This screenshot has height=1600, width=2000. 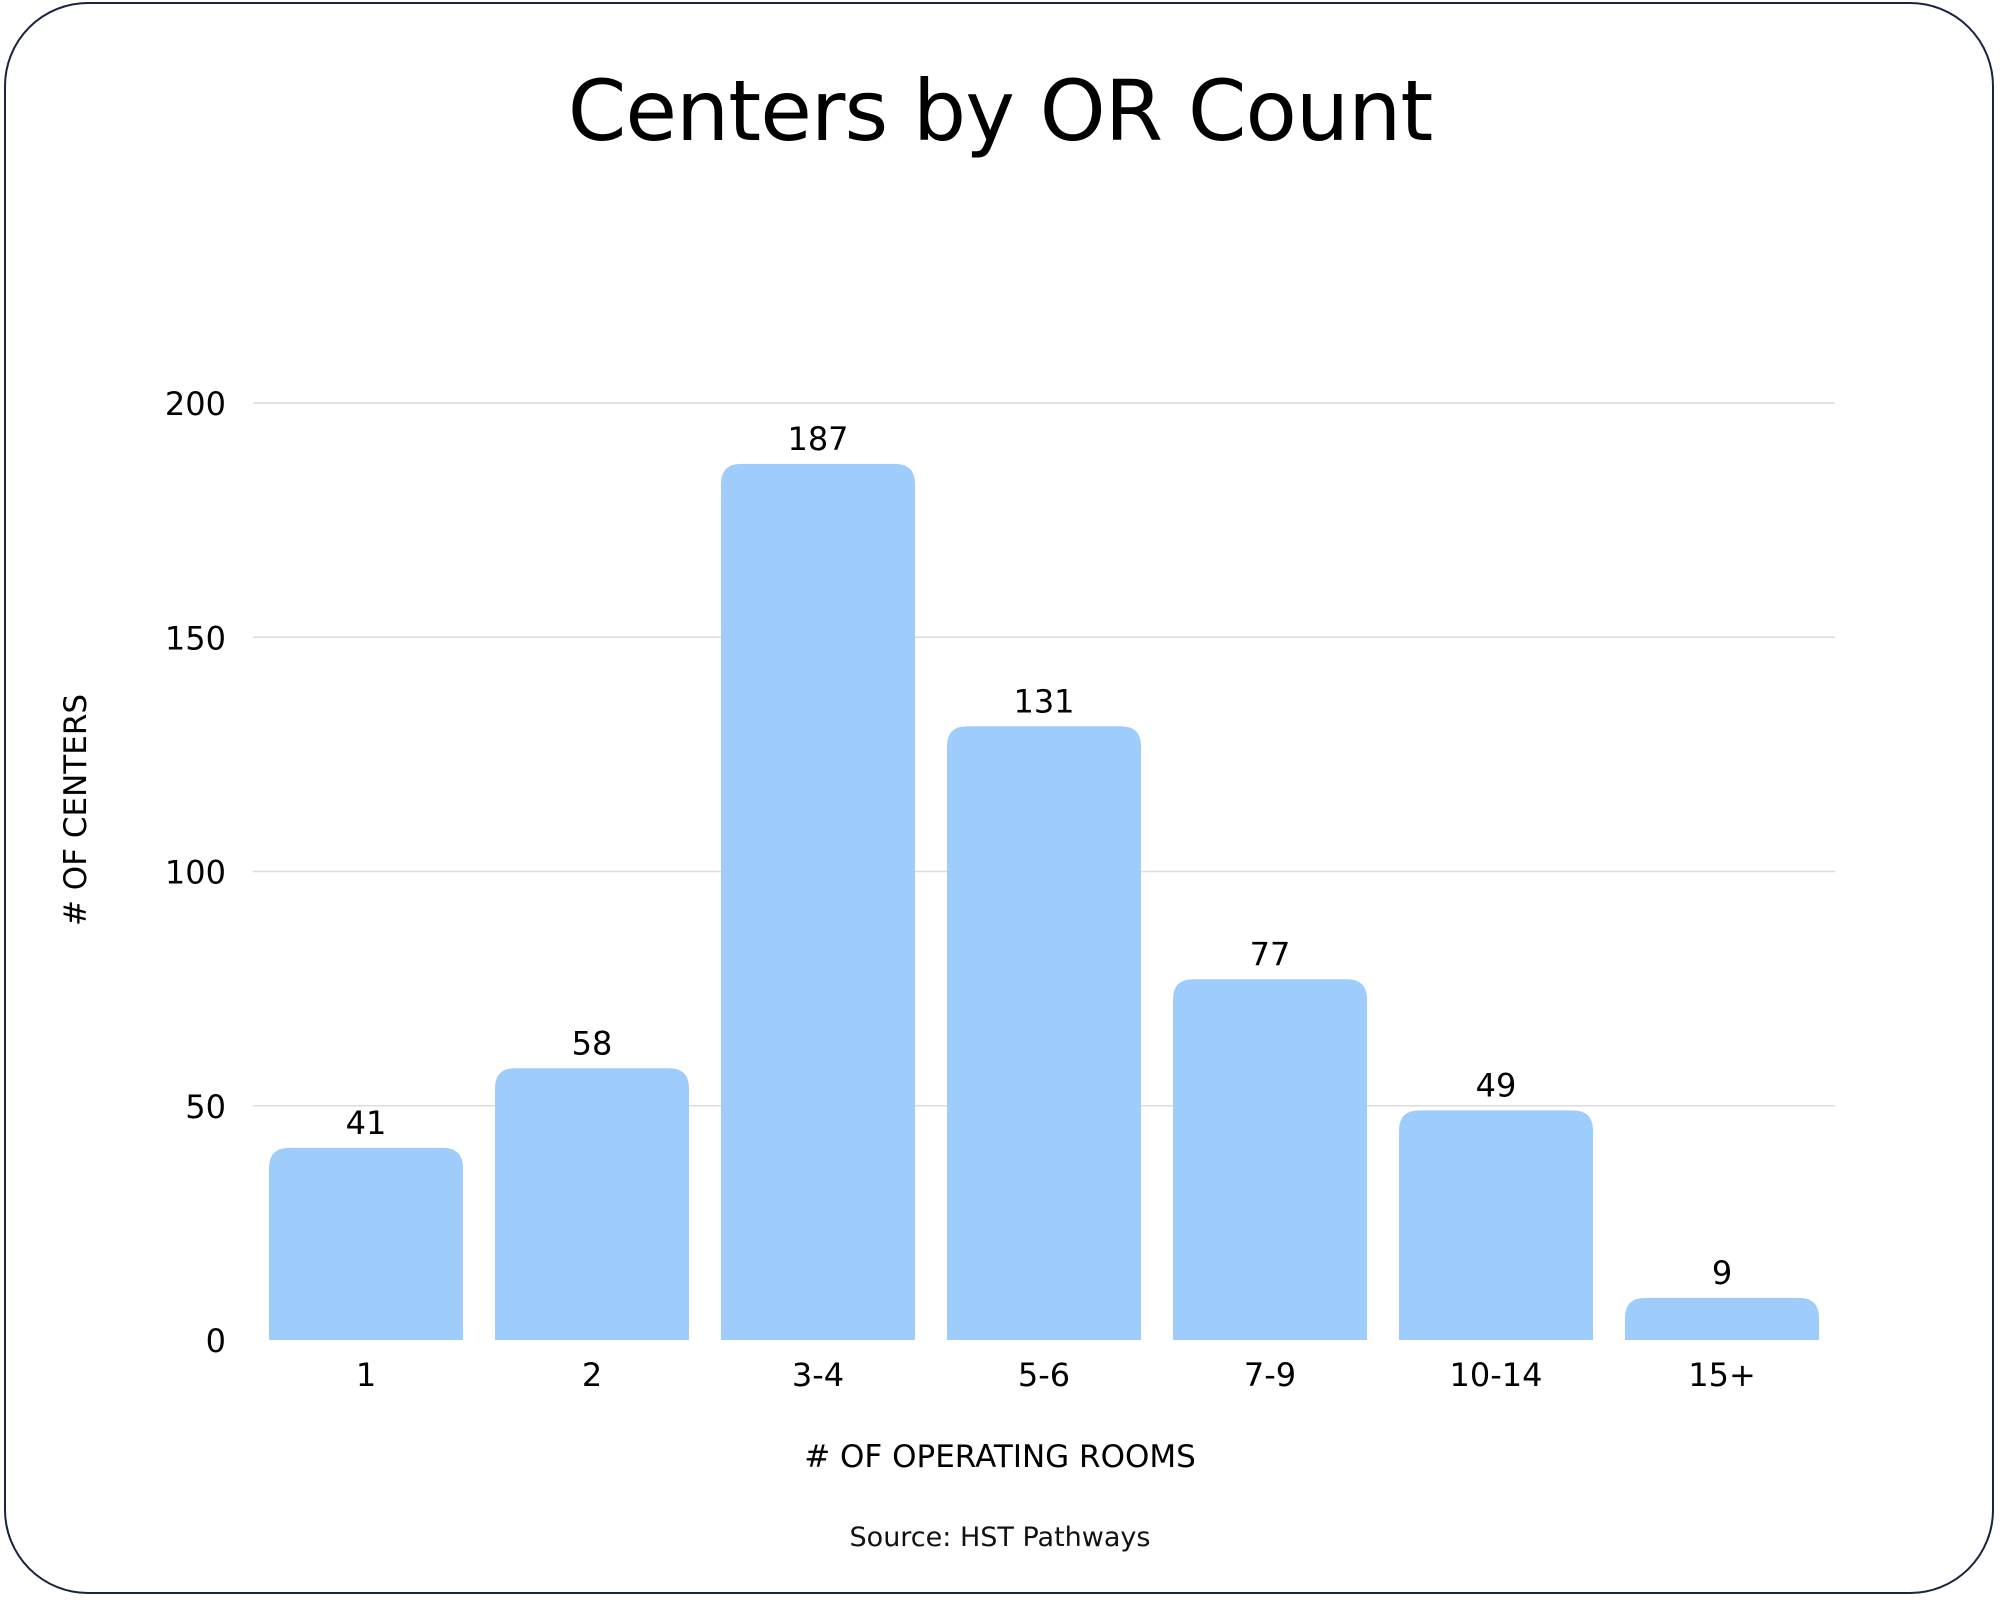 What do you see at coordinates (205, 1107) in the screenshot?
I see `y-tick-label: 50` at bounding box center [205, 1107].